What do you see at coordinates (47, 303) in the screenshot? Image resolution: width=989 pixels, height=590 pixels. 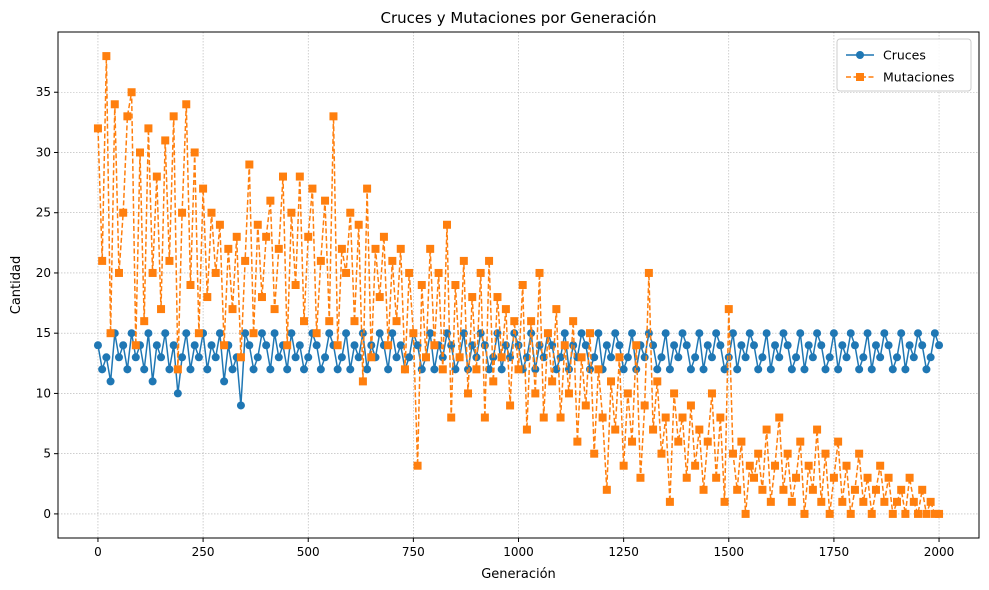 I see `y-axis: 0 5 10 15 20 25 30 35` at bounding box center [47, 303].